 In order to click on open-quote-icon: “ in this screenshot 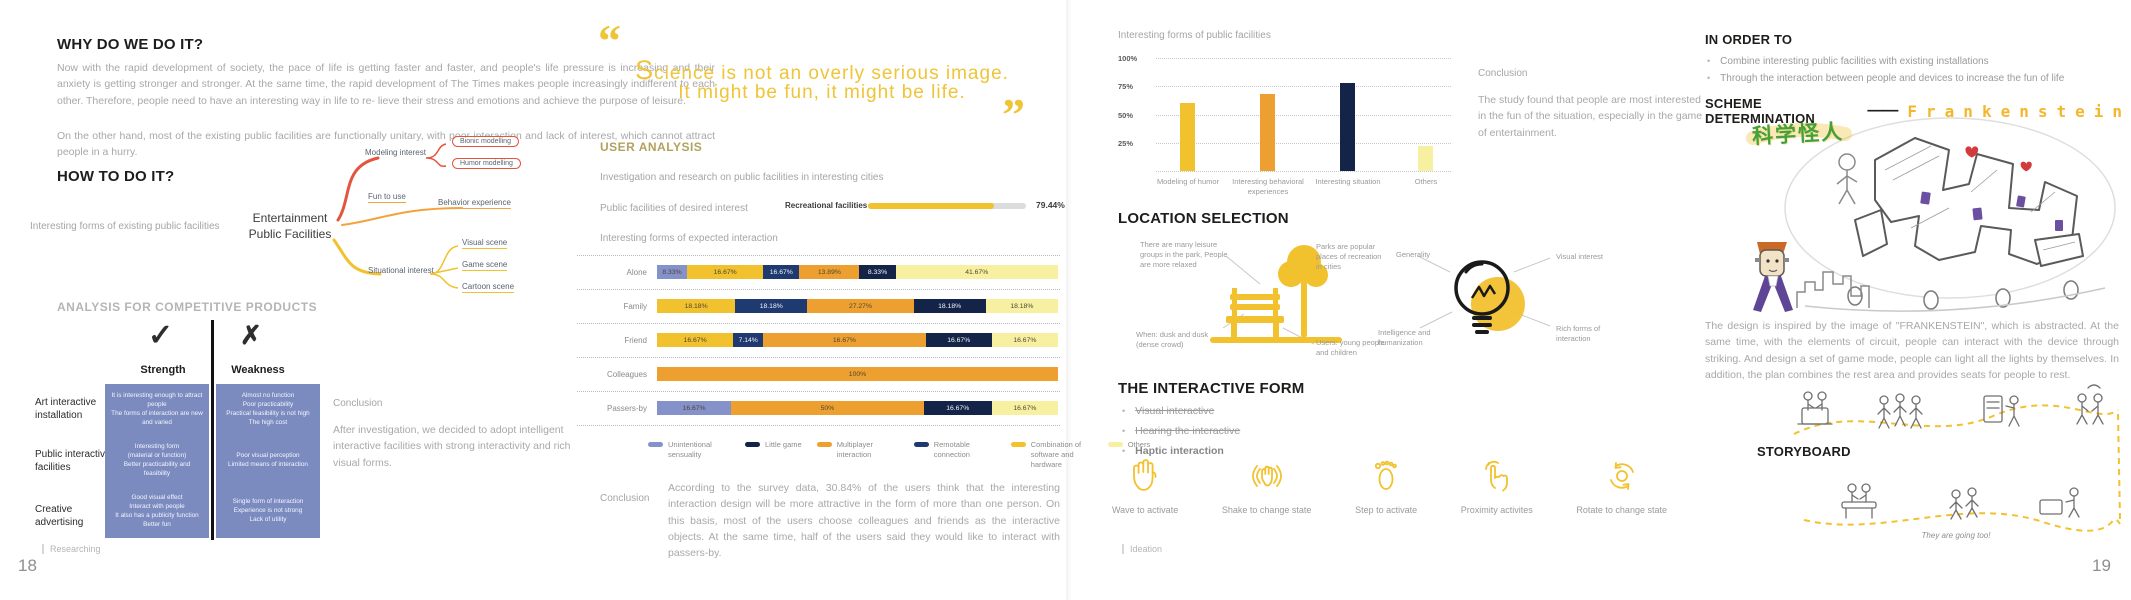, I will do `click(609, 40)`.